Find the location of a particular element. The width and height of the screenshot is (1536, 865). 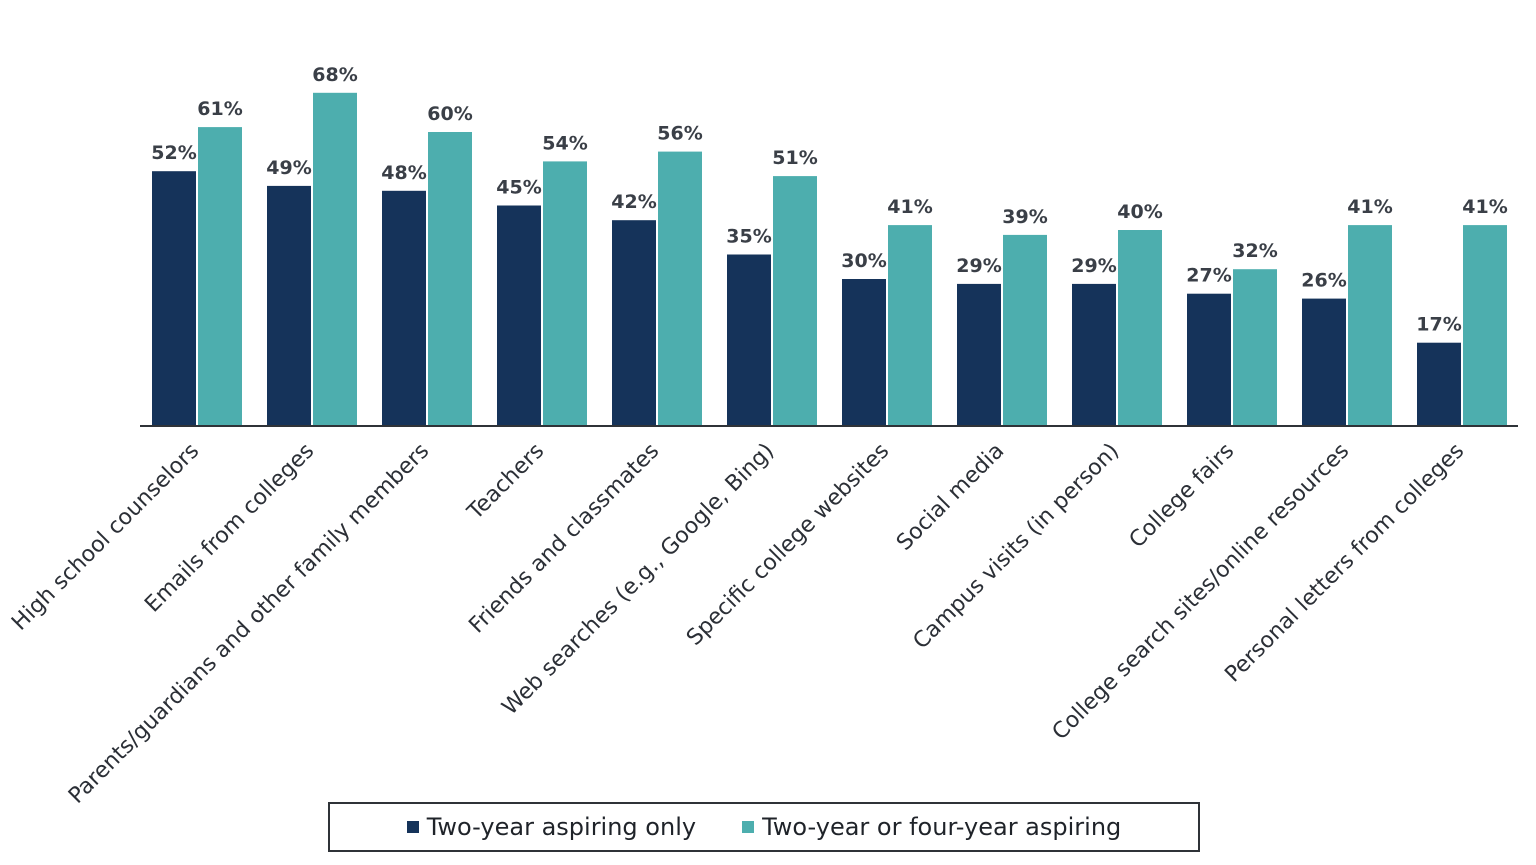

category-label-high-school-counselors: High school counselors is located at coordinates (105, 537).